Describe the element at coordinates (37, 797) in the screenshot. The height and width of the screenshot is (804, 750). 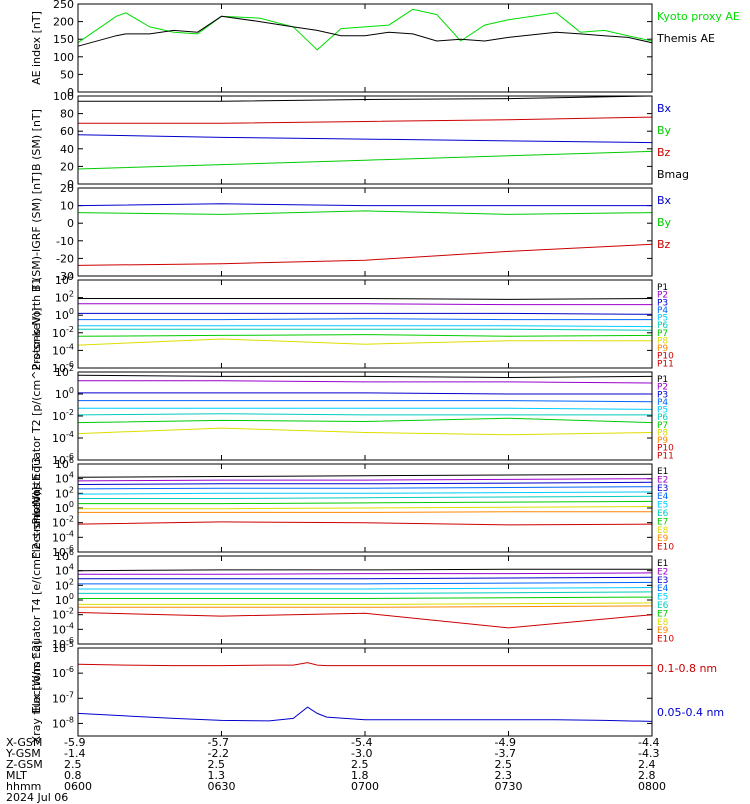
I see `footer-date: 2024 Jul 06` at that location.